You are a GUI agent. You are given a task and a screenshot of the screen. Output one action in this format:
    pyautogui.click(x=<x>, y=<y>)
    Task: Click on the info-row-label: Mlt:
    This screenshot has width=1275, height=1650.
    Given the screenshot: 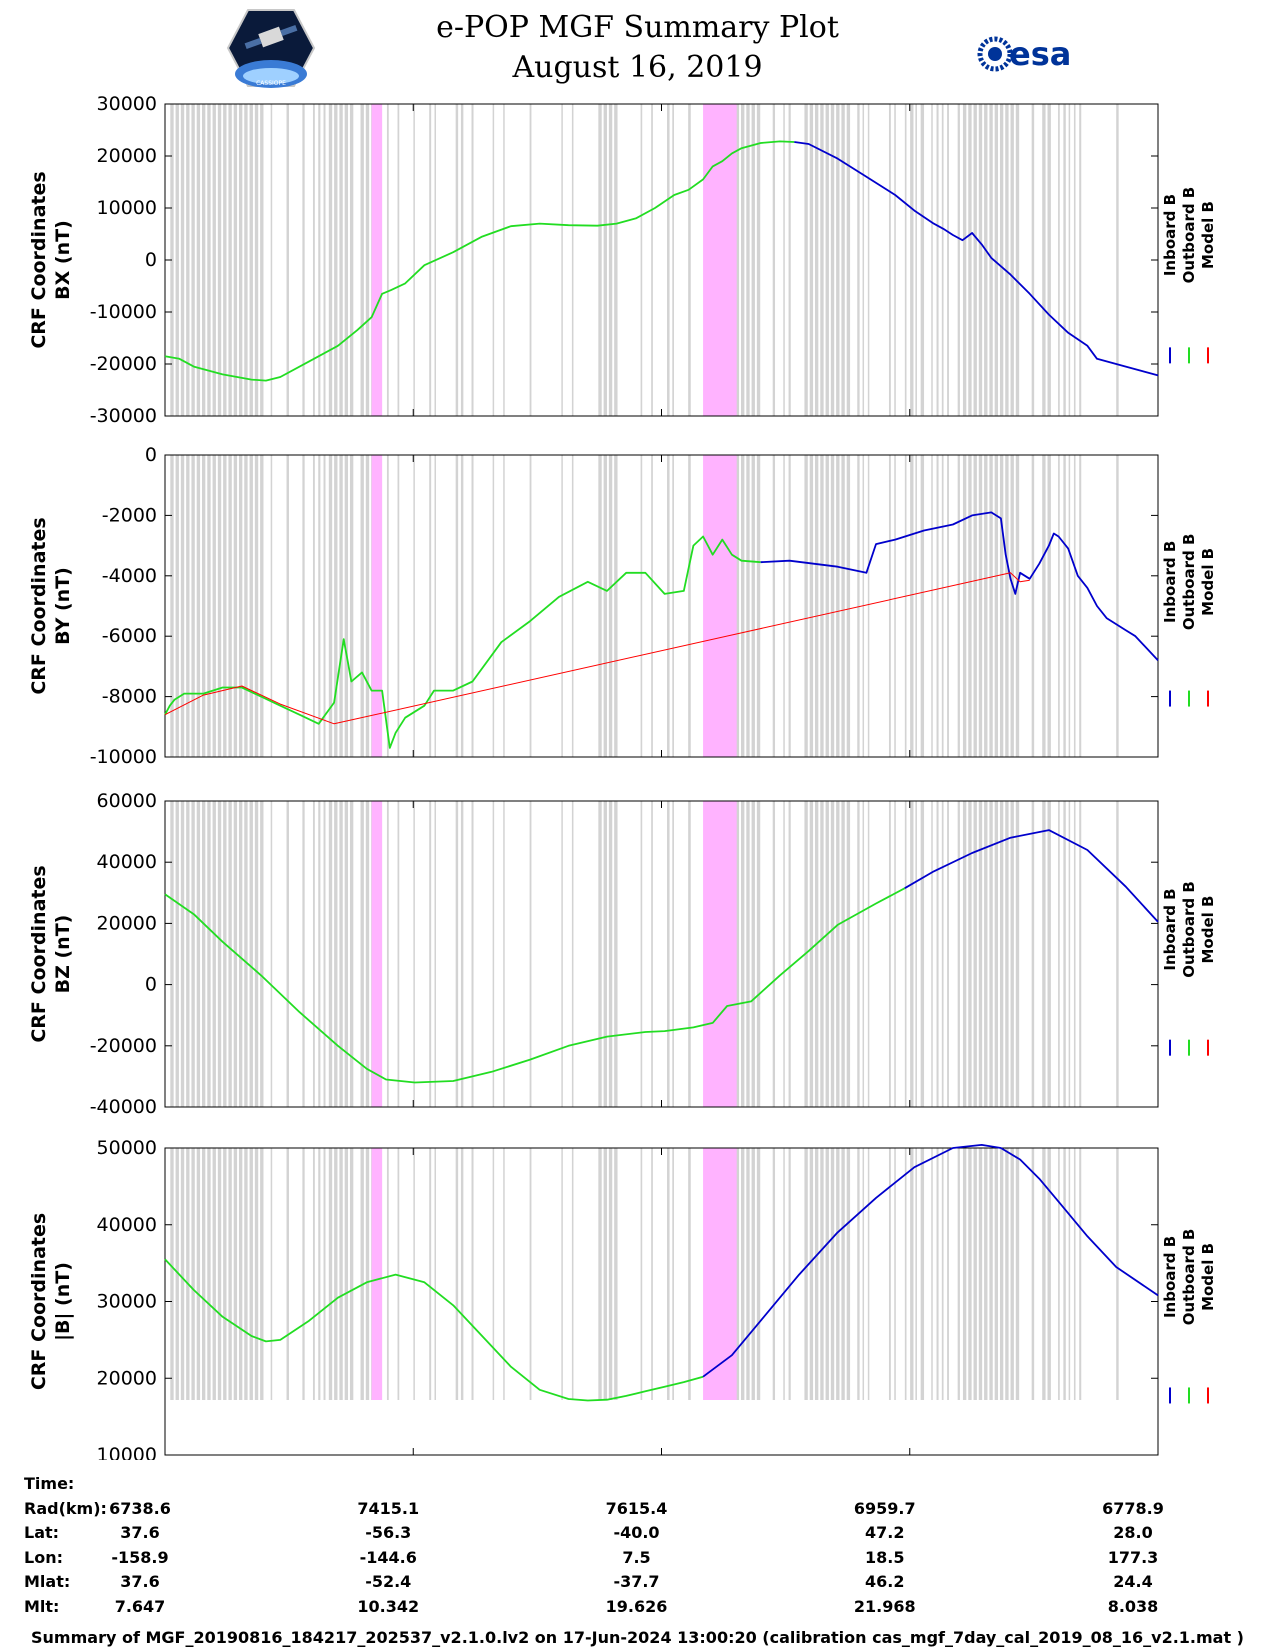 What is the action you would take?
    pyautogui.click(x=42, y=1606)
    